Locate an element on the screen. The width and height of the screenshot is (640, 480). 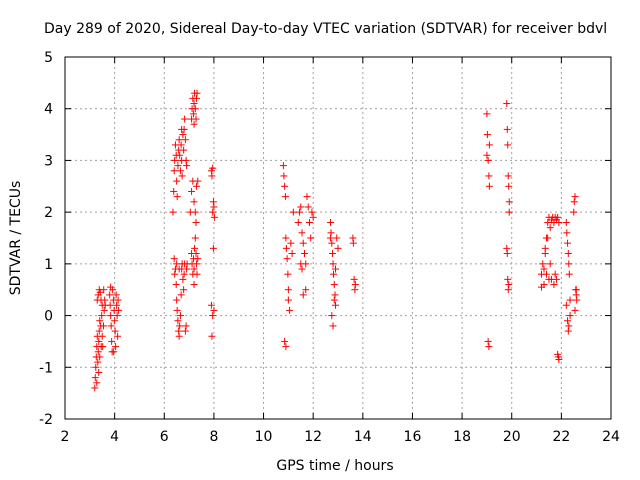
x-tick-label: 18 is located at coordinates (462, 437).